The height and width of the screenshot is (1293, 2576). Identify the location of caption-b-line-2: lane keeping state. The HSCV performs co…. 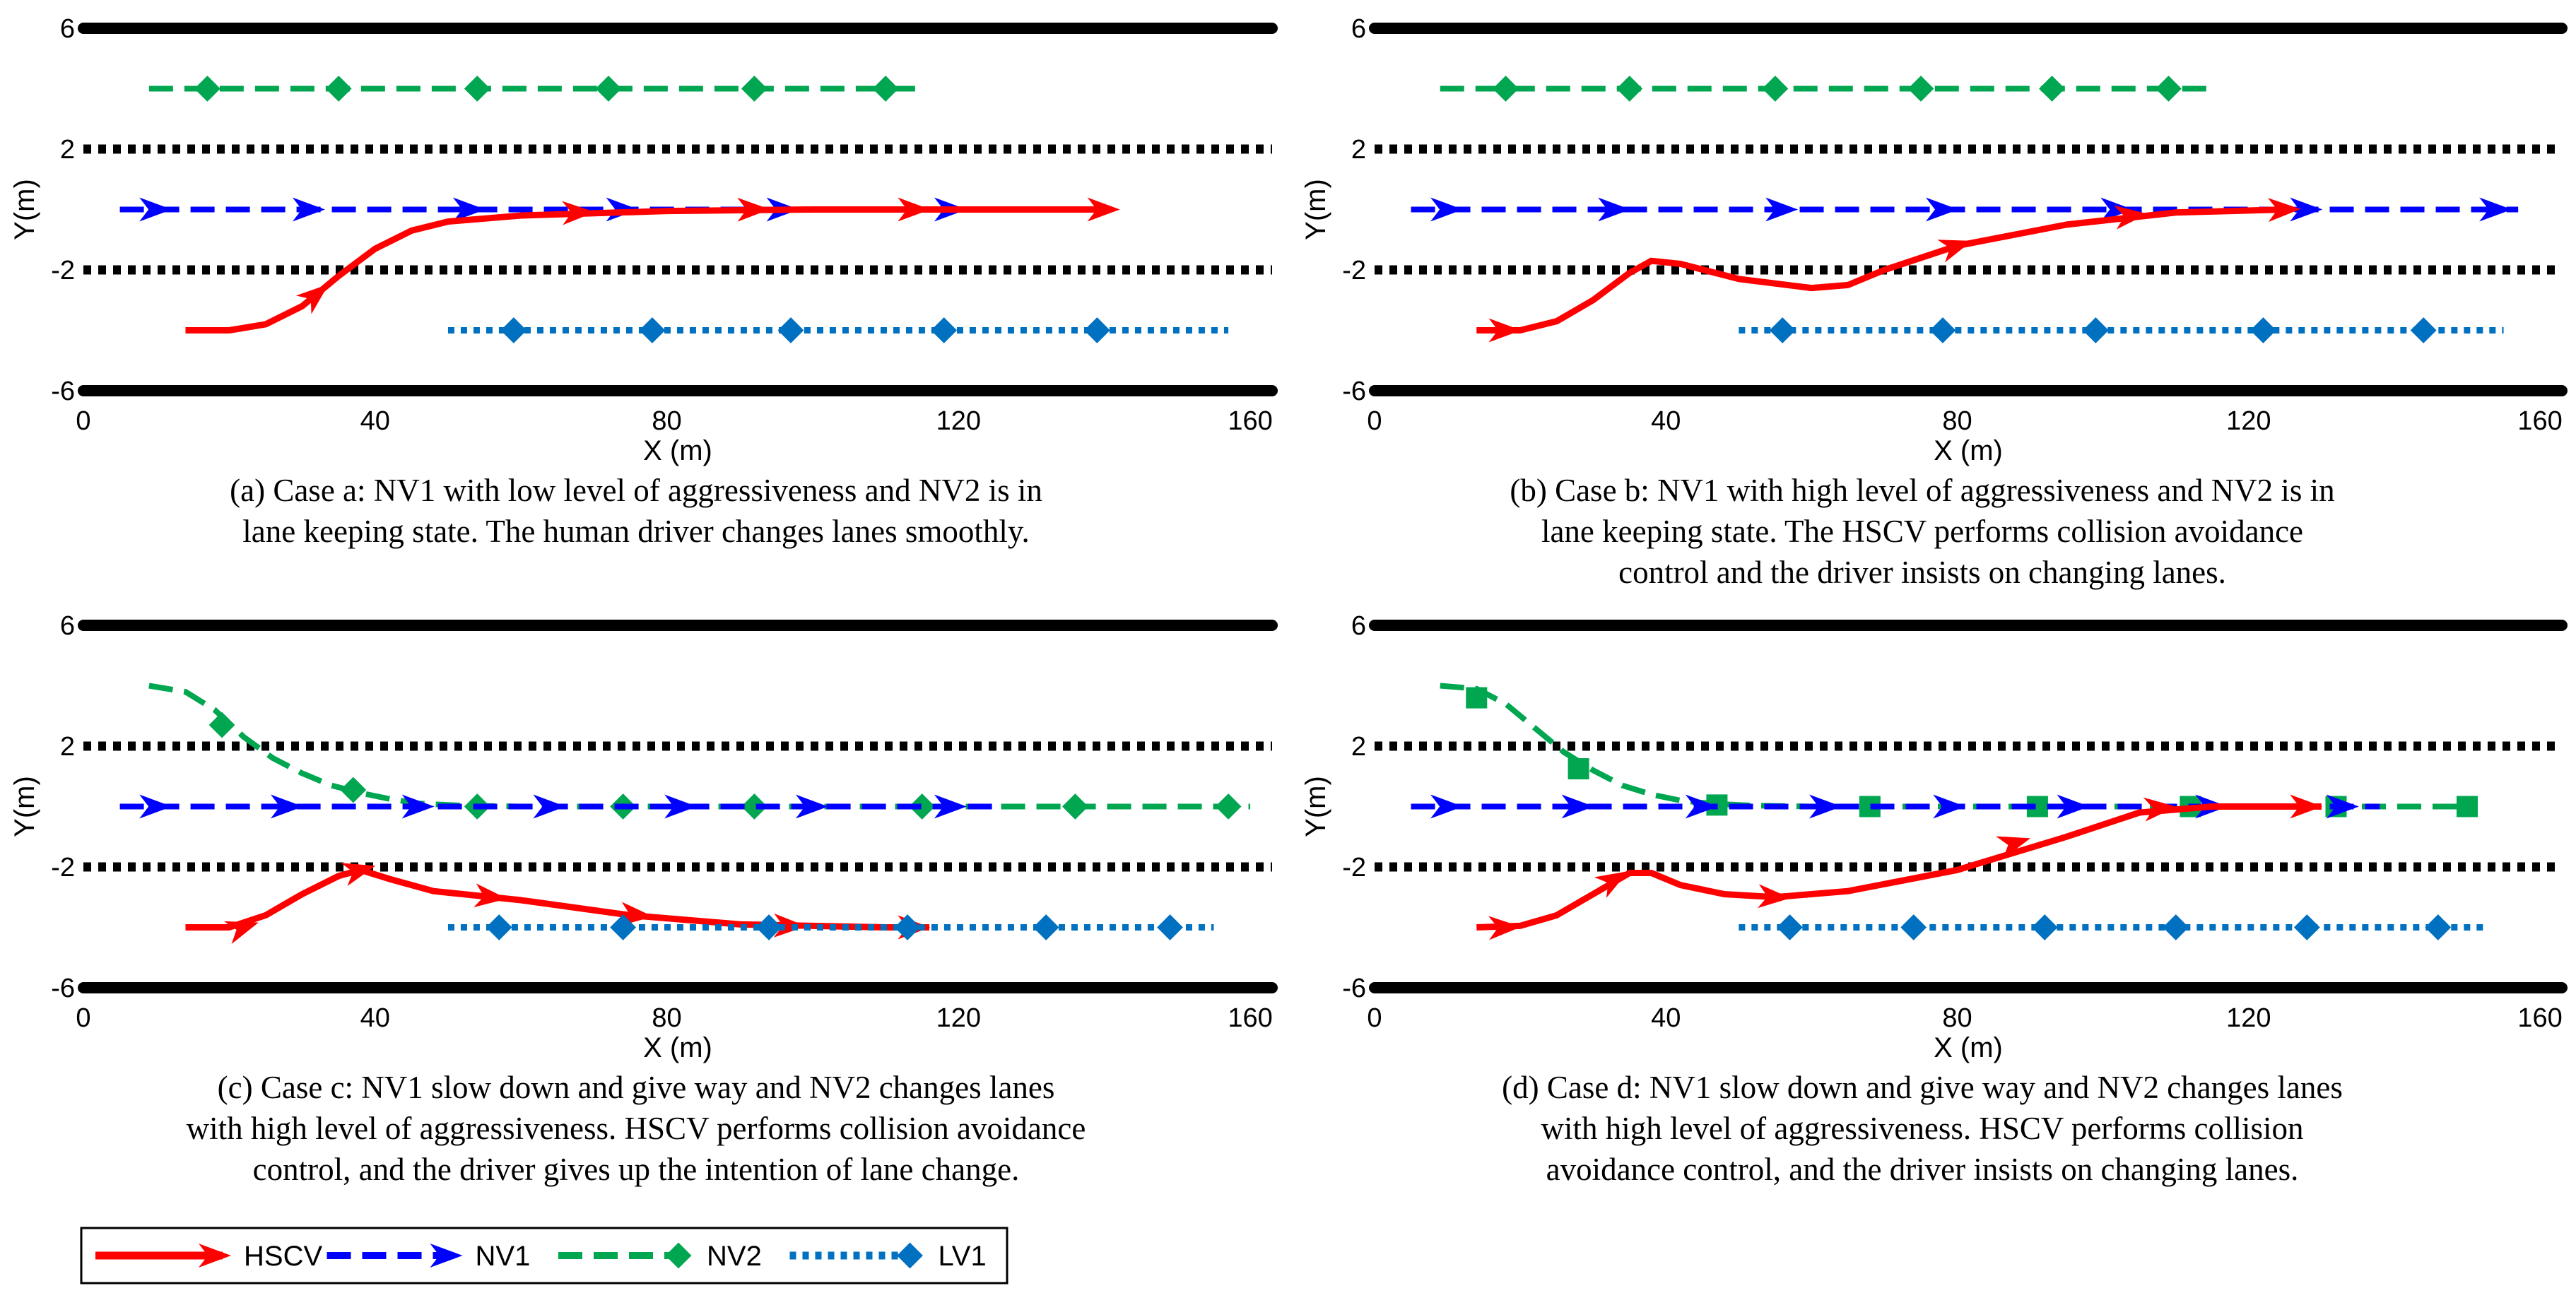
(1922, 531).